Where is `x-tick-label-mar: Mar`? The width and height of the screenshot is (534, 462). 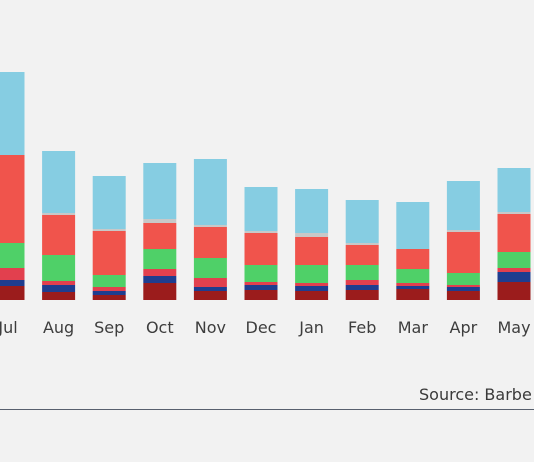 x-tick-label-mar: Mar is located at coordinates (413, 327).